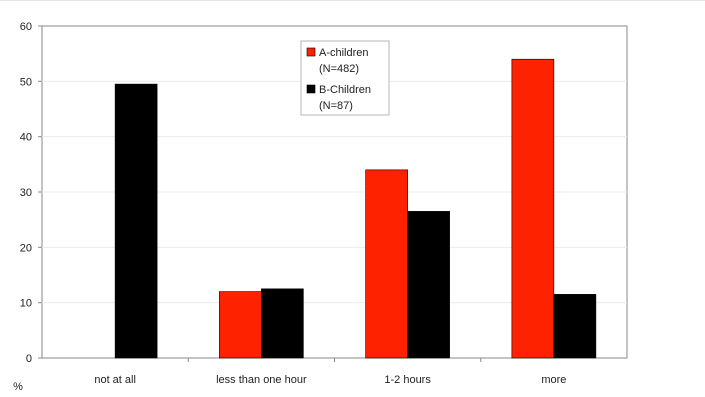  I want to click on y-axis: 0 10 20 30 40 50 60, so click(31, 193).